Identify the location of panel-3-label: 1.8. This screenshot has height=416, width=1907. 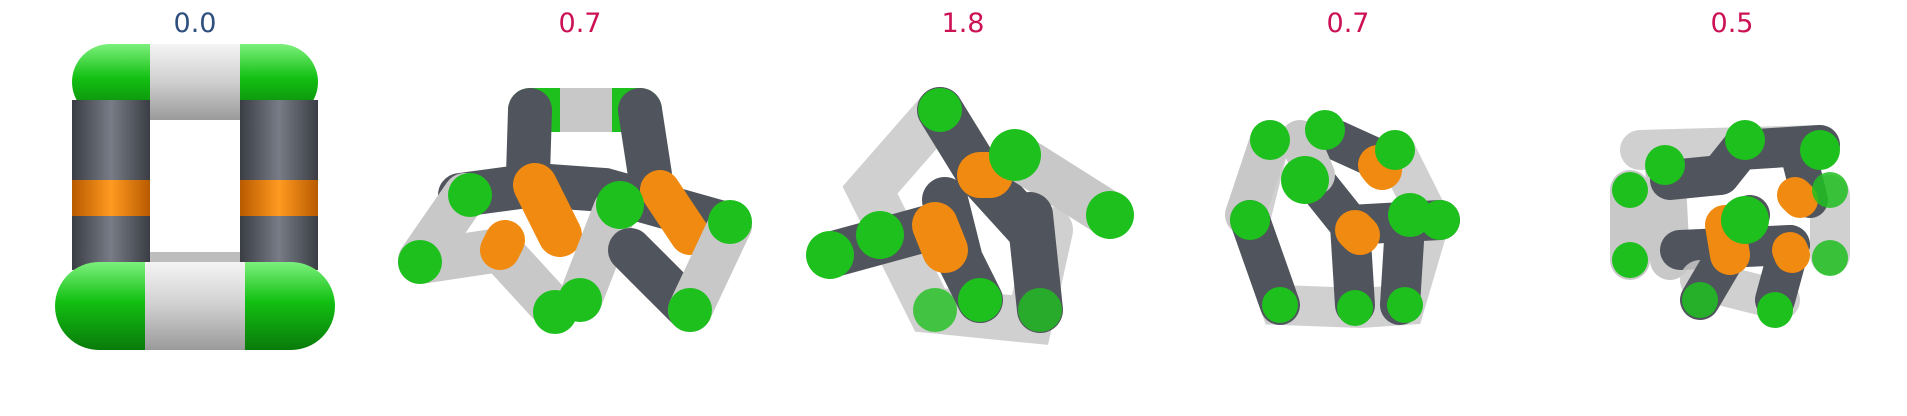
(963, 23).